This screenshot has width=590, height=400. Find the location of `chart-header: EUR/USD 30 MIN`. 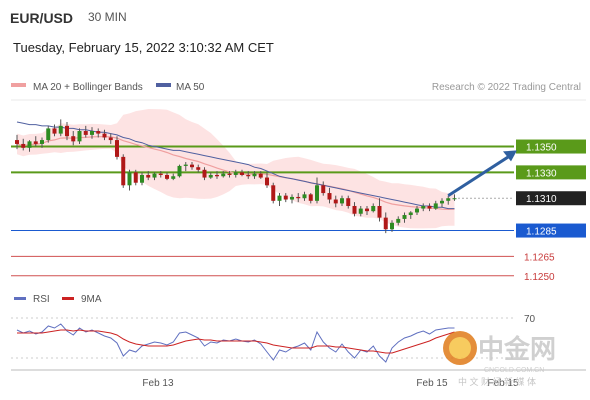

chart-header: EUR/USD 30 MIN is located at coordinates (295, 18).